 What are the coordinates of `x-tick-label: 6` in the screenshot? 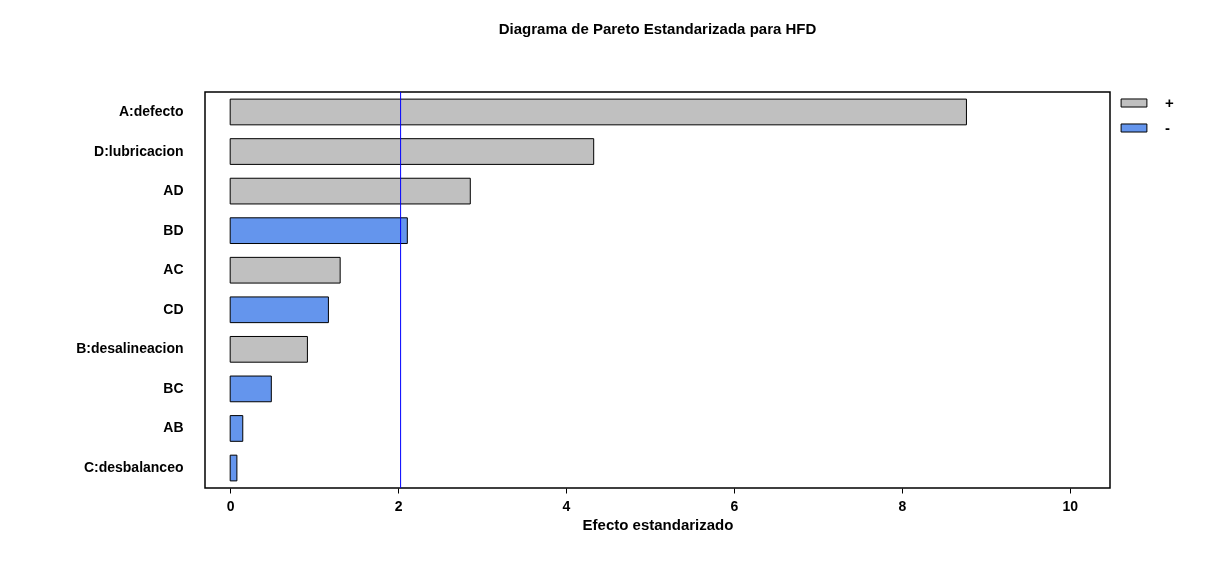 It's located at (734, 505).